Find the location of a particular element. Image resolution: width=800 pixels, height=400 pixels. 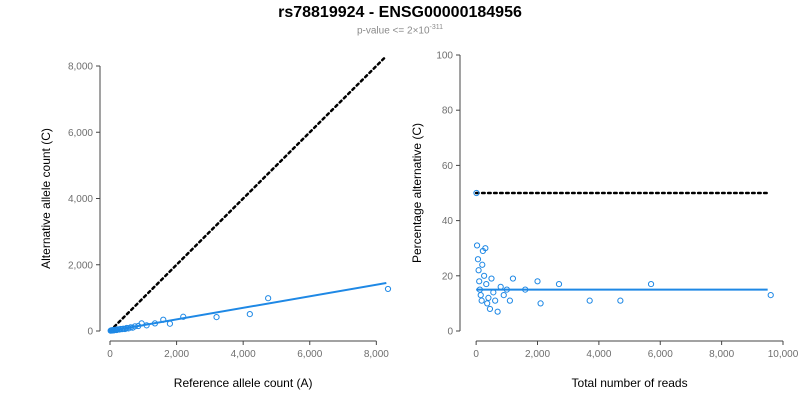

y-tick-label: 100 is located at coordinates (444, 56).